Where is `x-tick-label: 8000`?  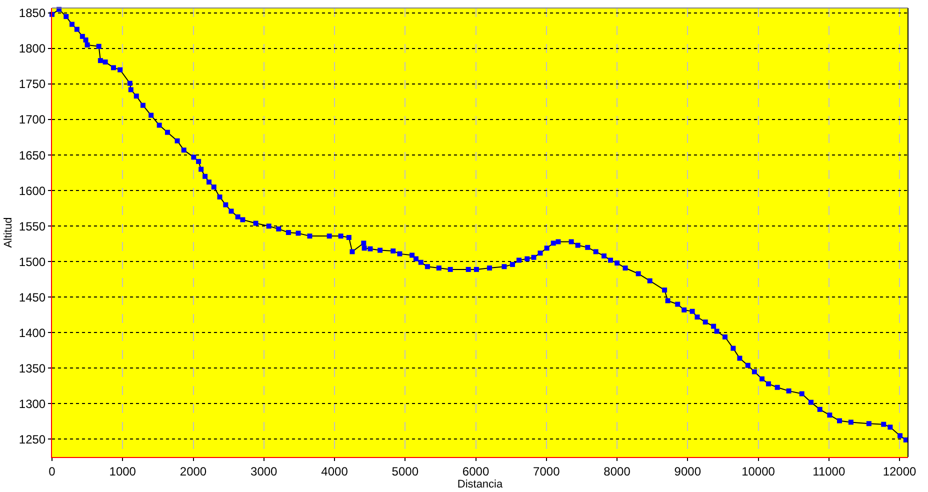
x-tick-label: 8000 is located at coordinates (617, 471).